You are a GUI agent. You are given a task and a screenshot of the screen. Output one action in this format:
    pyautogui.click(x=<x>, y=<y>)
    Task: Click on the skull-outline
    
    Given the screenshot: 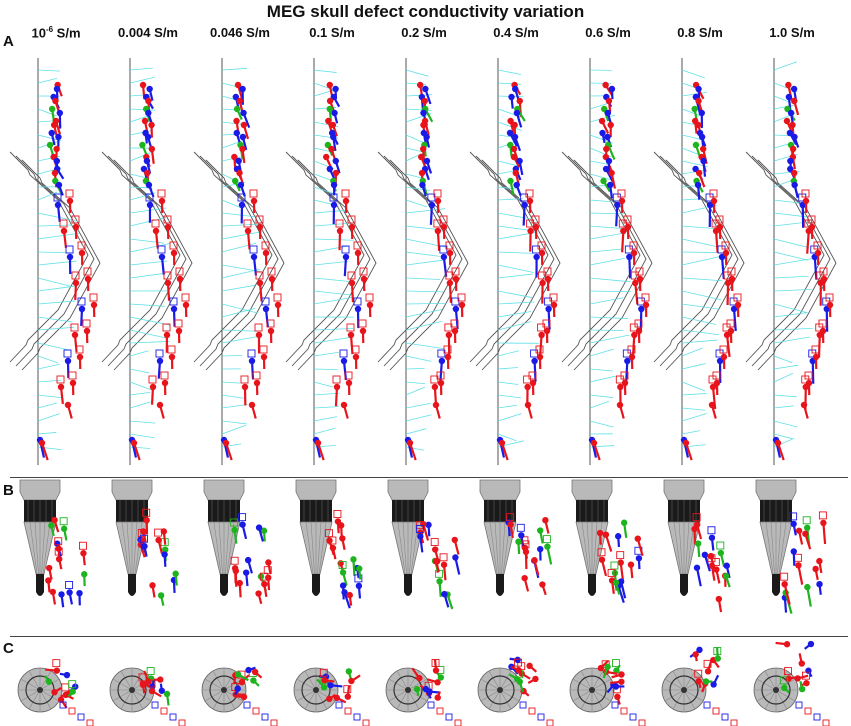 What is the action you would take?
    pyautogui.click(x=233, y=257)
    